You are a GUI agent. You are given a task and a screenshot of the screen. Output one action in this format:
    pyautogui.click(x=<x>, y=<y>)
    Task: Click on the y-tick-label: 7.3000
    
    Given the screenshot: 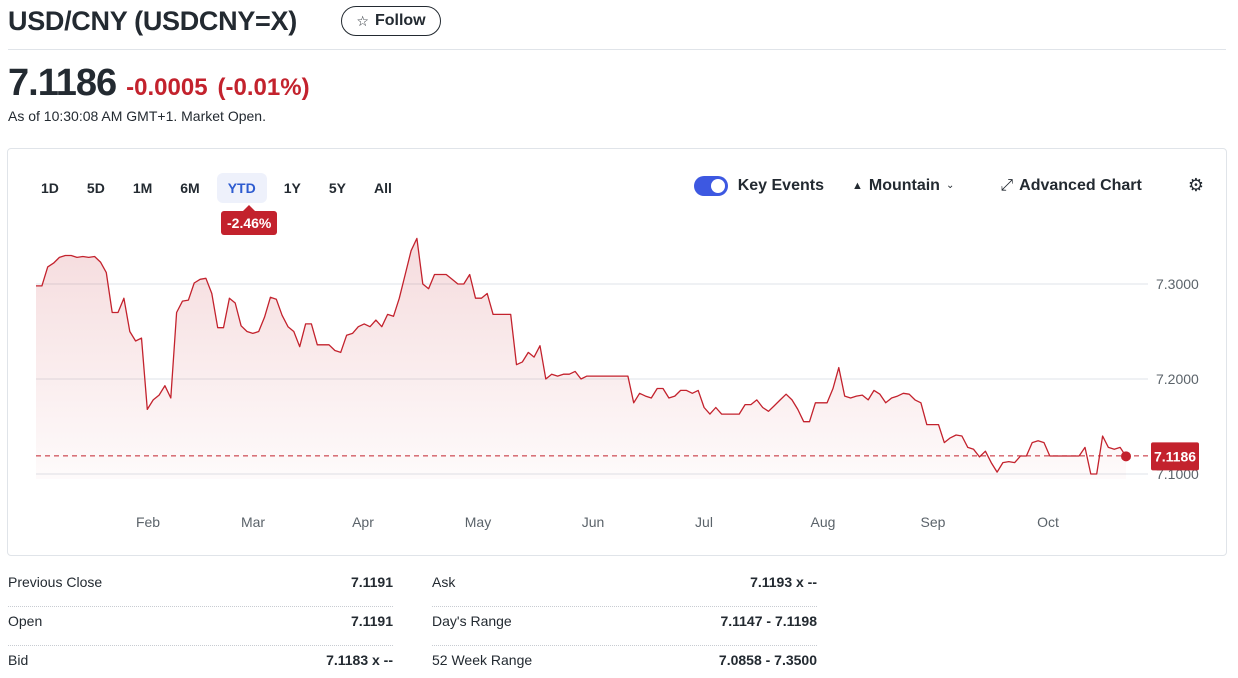 What is the action you would take?
    pyautogui.click(x=1177, y=284)
    